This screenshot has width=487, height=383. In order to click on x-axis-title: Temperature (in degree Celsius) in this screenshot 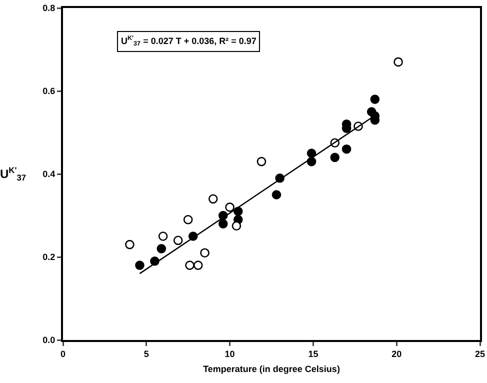, I will do `click(271, 369)`.